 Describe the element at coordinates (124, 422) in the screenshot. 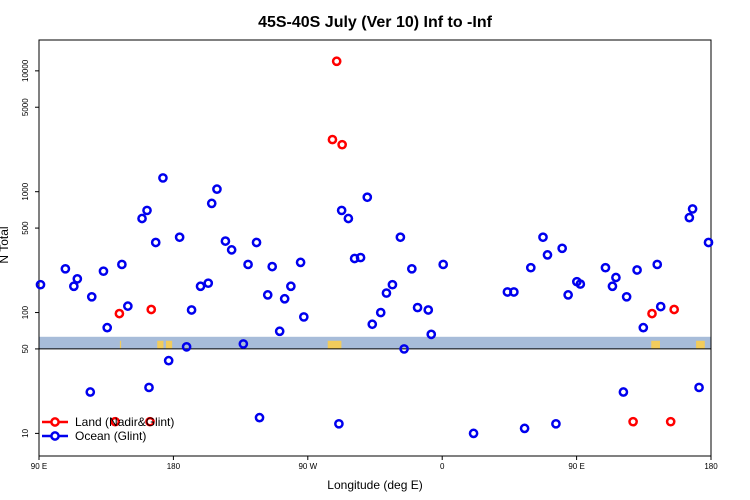

I see `legend-label: Land (Nadir&Glint)` at that location.